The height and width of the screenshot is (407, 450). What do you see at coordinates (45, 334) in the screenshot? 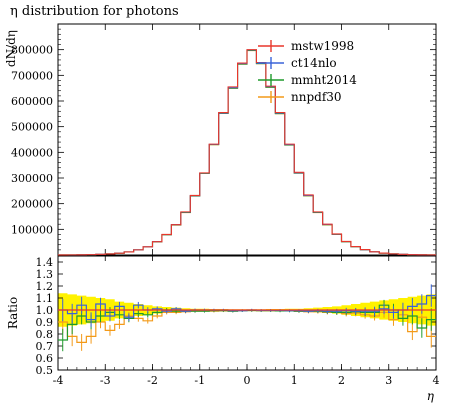
I see `ratio-y-tick-label: 0.8` at bounding box center [45, 334].